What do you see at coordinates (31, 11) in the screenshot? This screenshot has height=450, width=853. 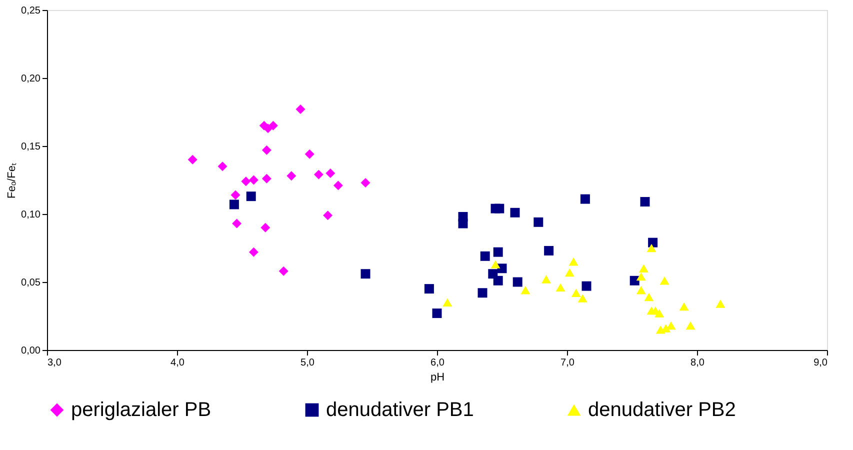 I see `y-tick-label: 0,25` at bounding box center [31, 11].